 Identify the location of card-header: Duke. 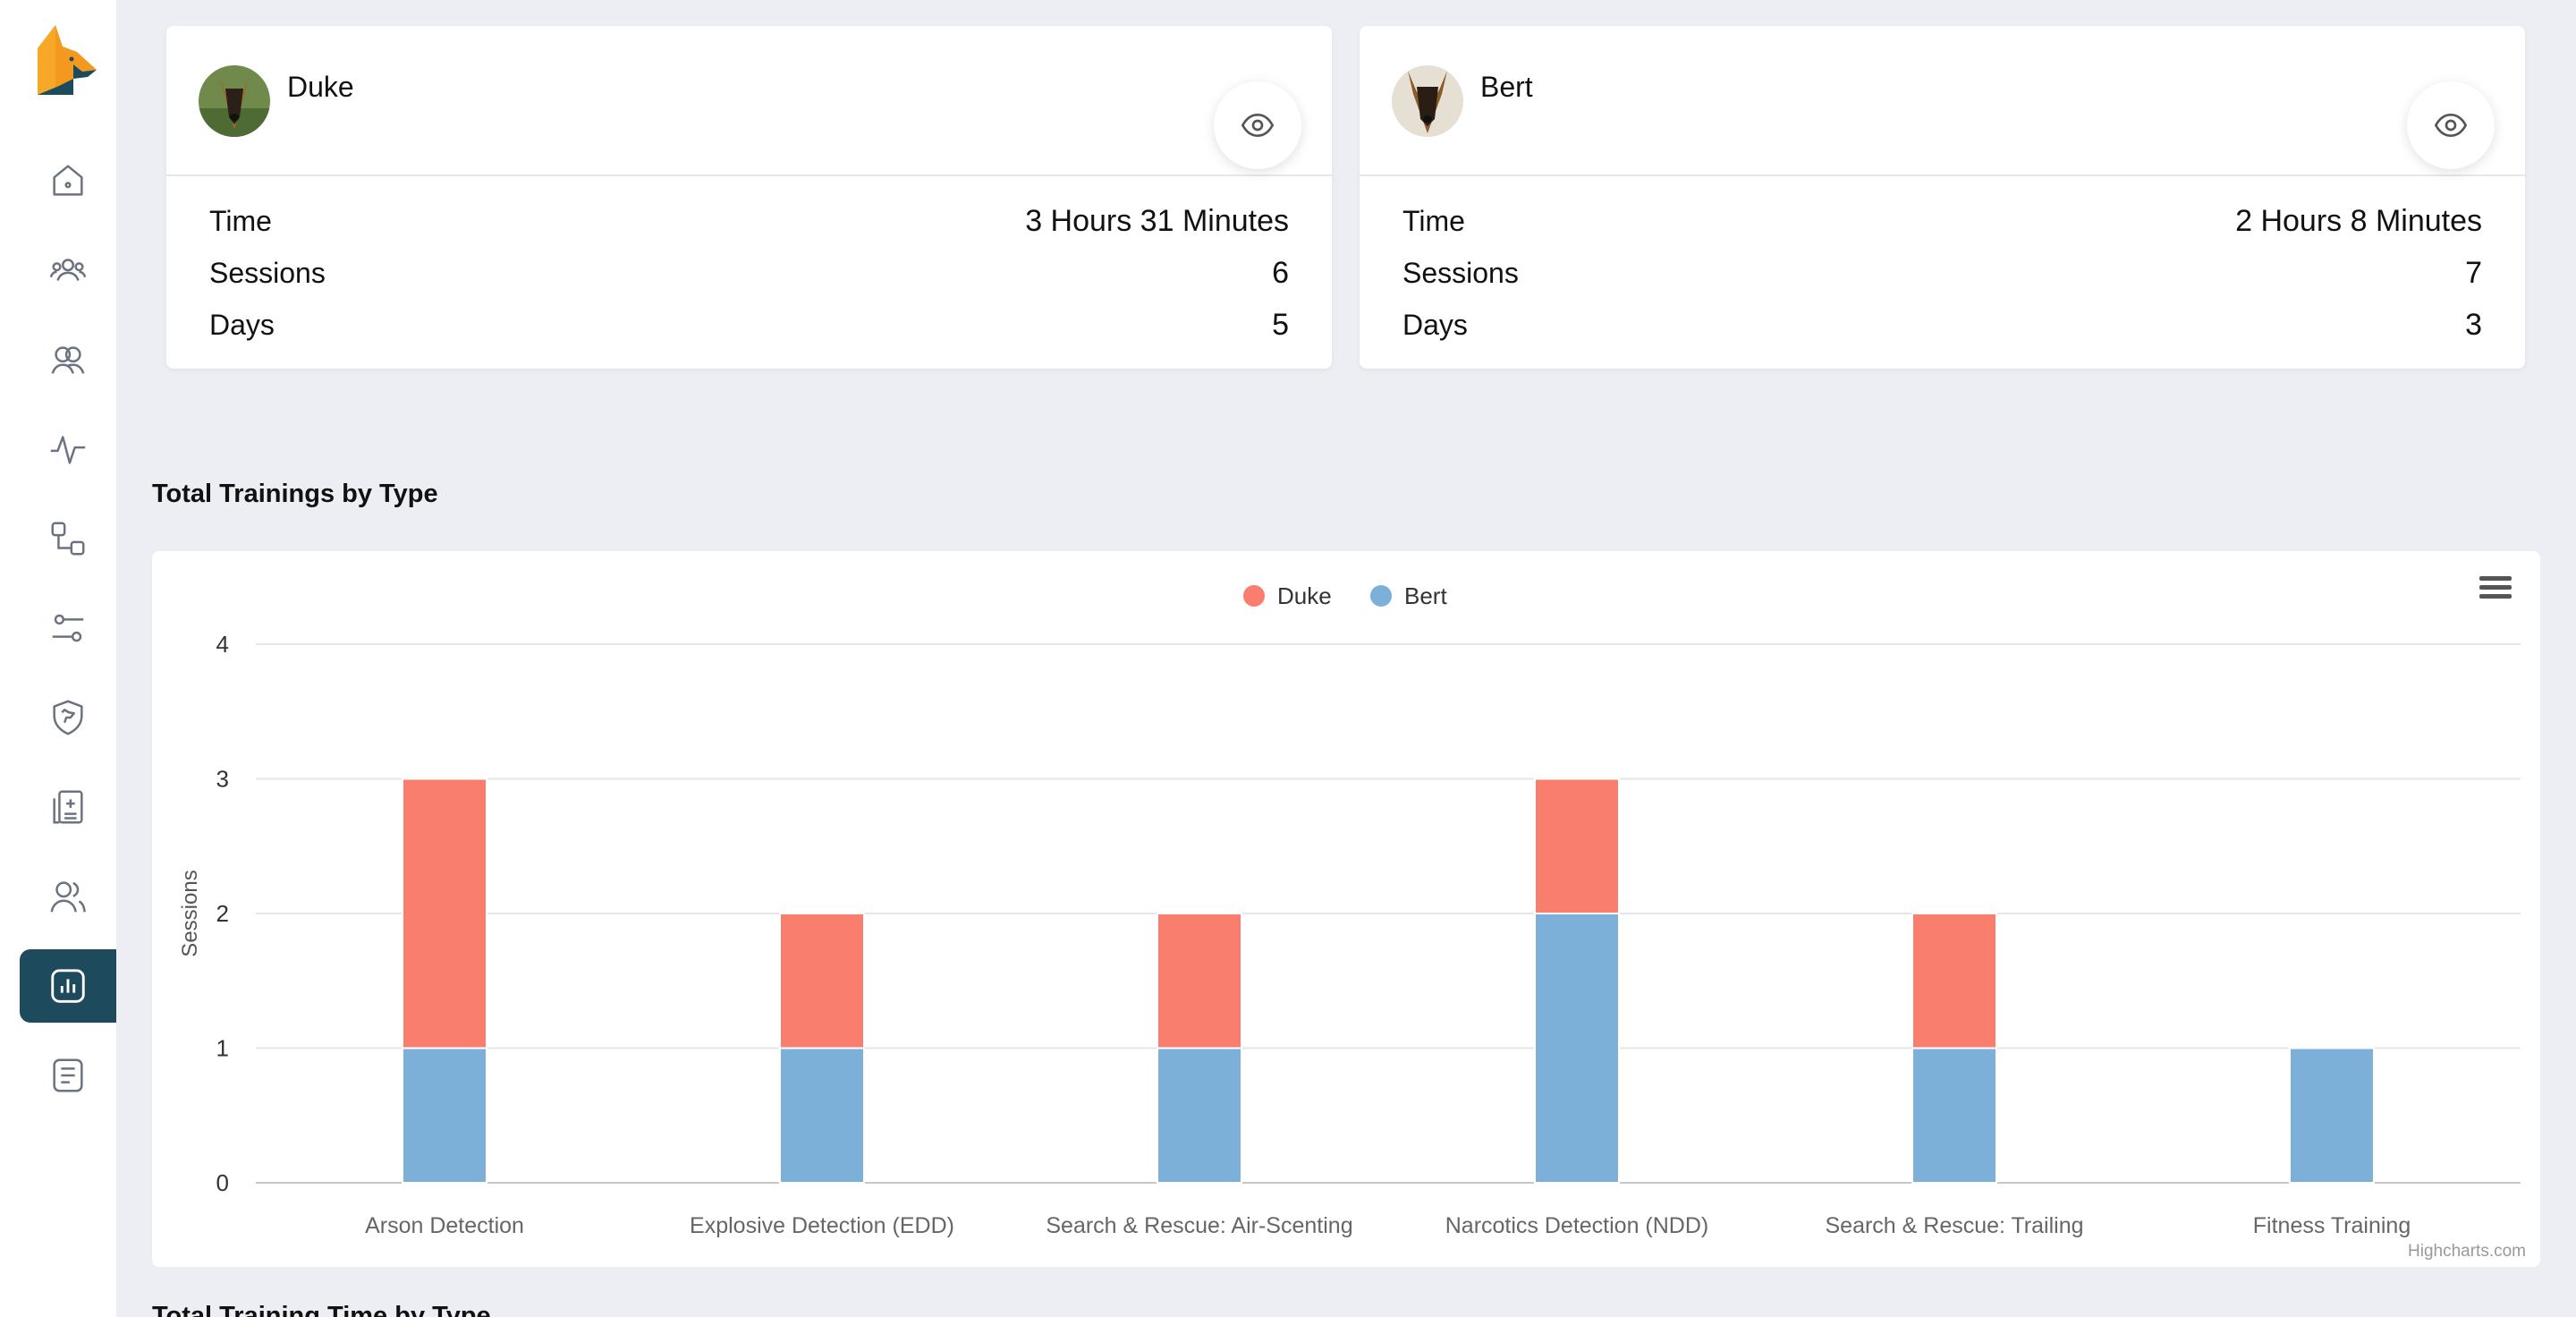
(749, 101).